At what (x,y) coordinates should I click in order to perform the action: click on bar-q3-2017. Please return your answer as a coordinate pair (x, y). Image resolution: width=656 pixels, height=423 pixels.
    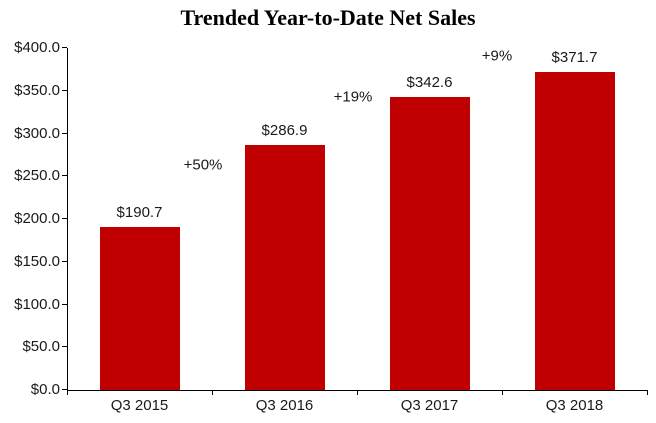
    Looking at the image, I should click on (429, 243).